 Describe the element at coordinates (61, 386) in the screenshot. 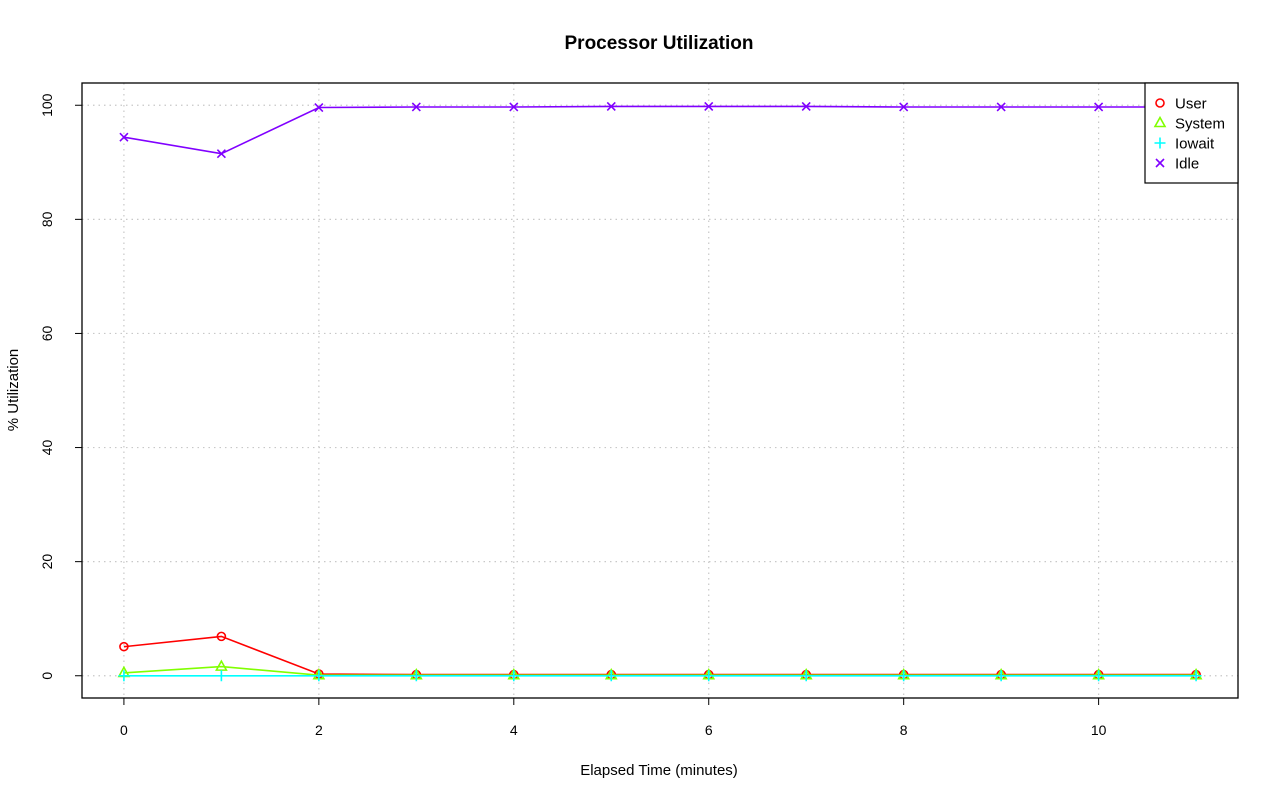

I see `y-axis: 0 20 40 60 80 100` at that location.